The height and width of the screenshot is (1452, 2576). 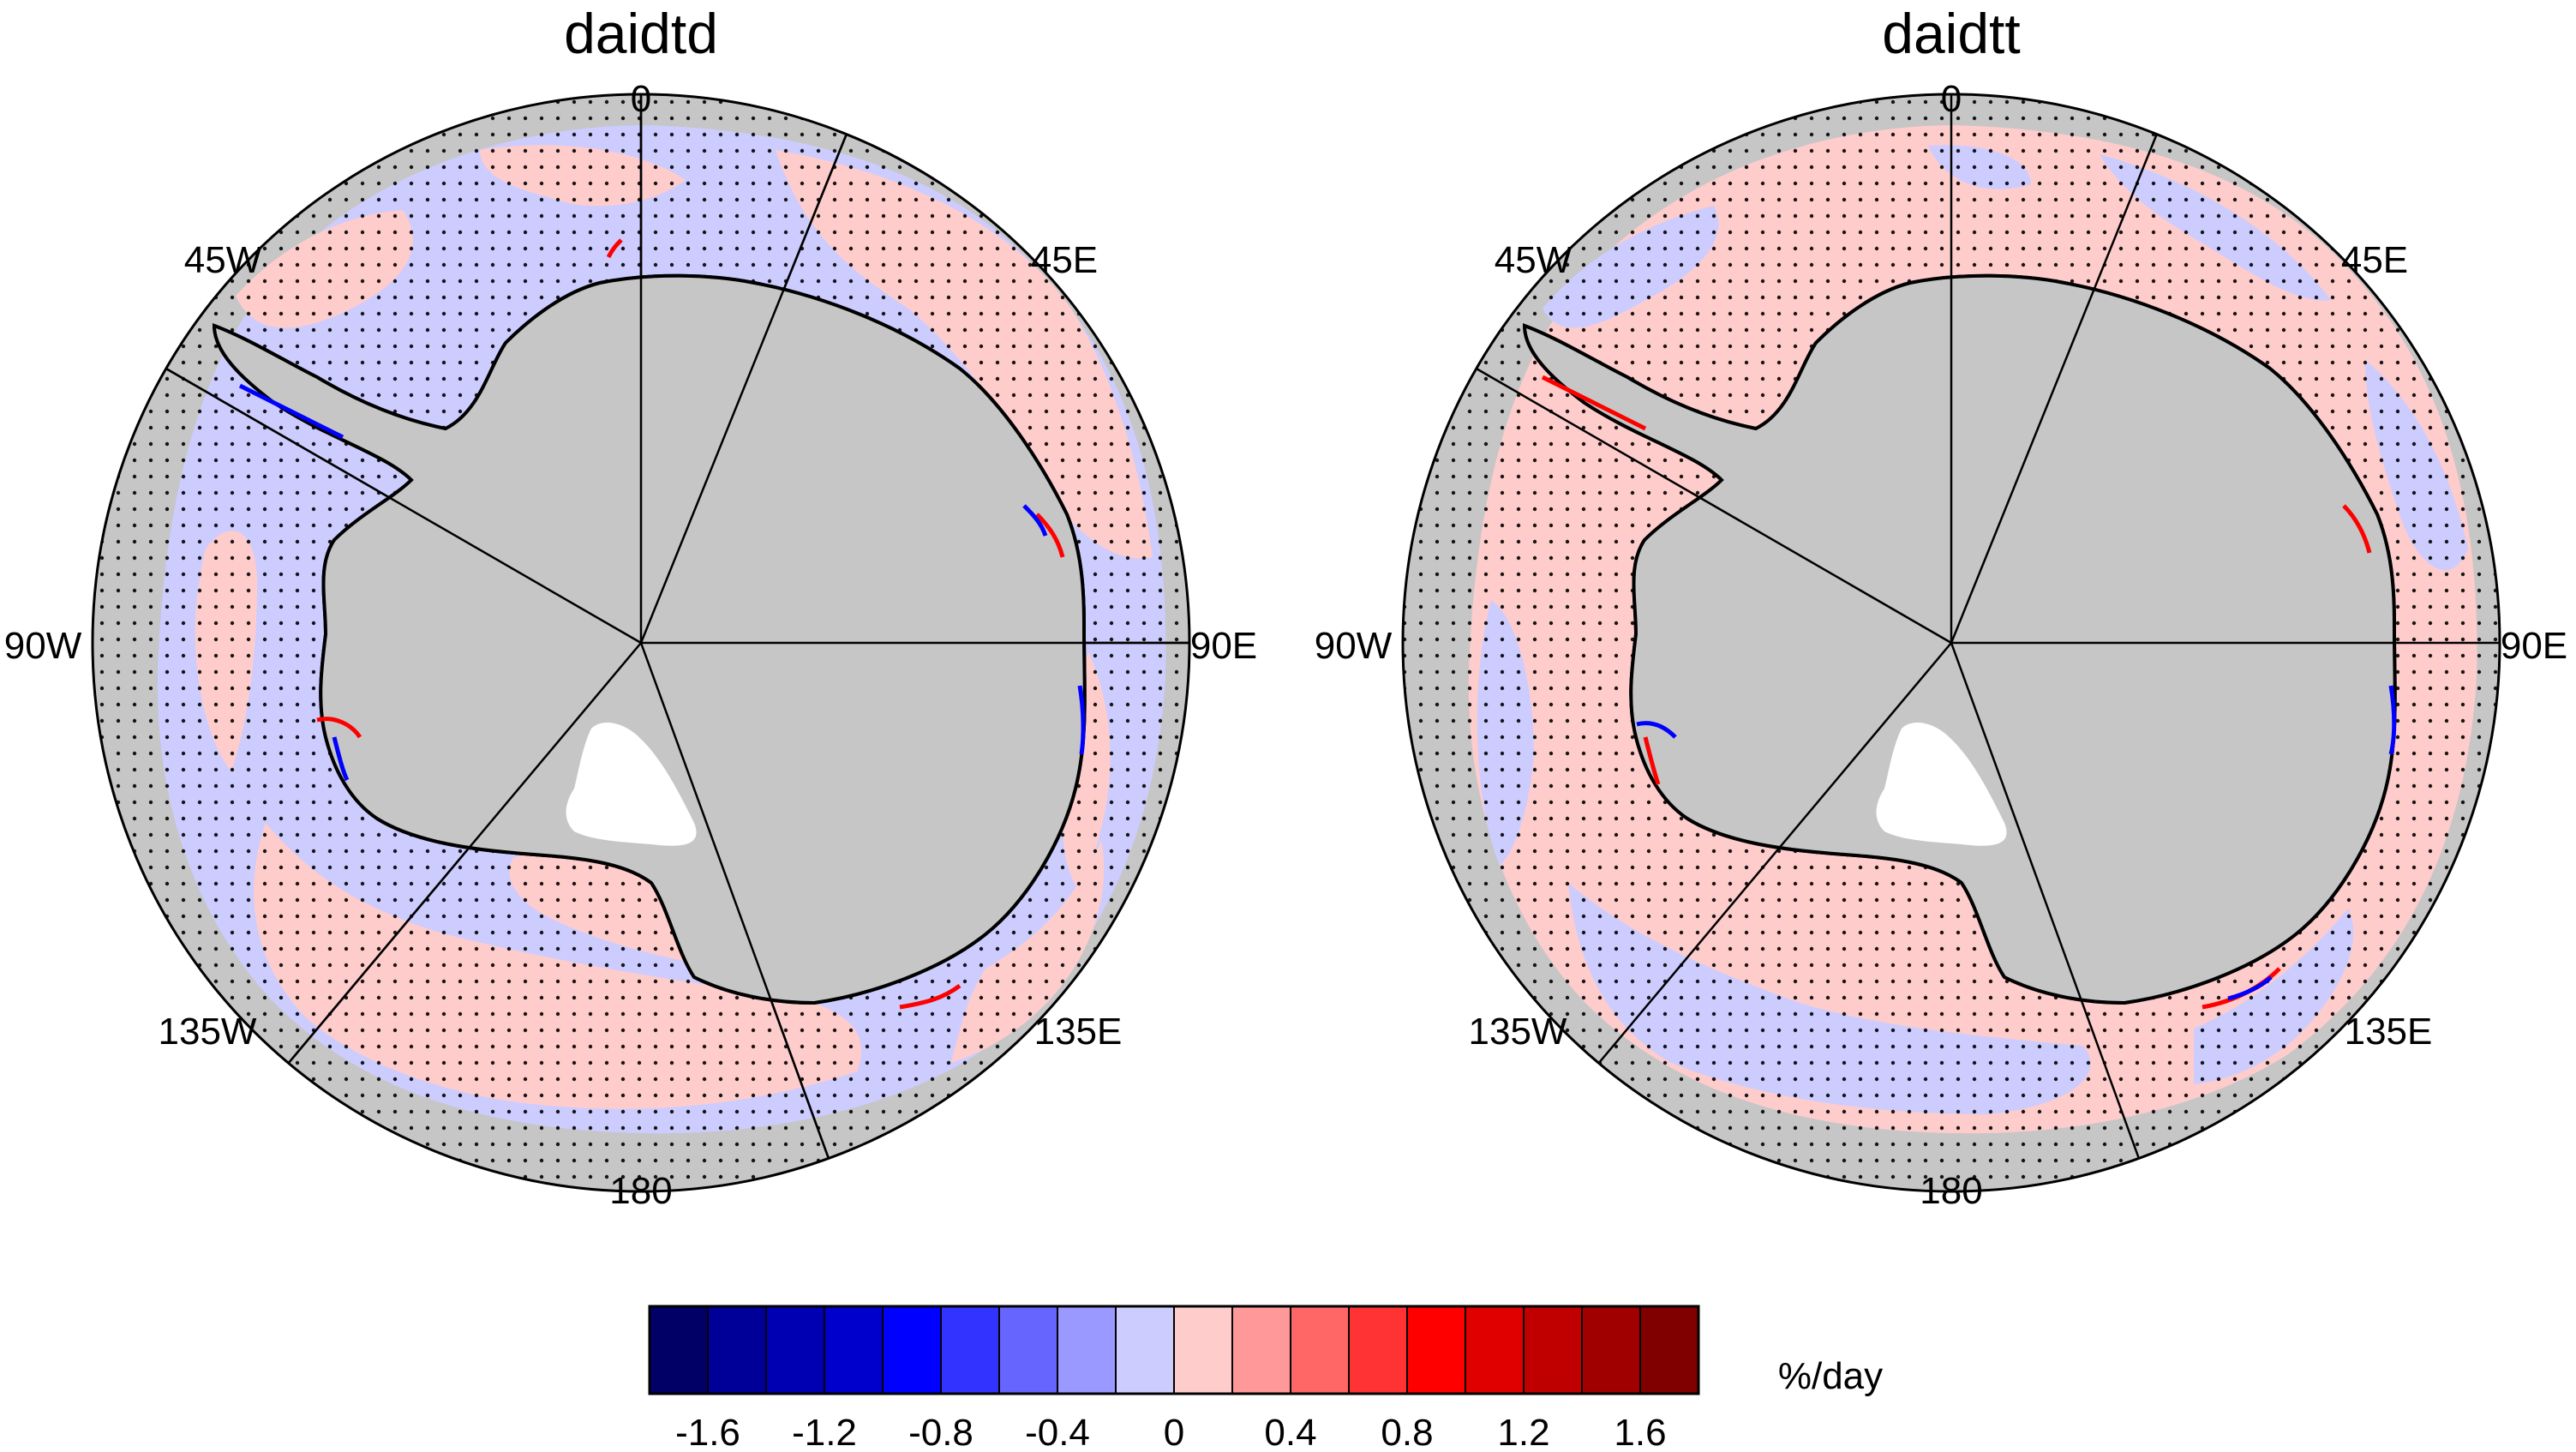 I want to click on colorbar-tick-label: 0, so click(x=1174, y=1432).